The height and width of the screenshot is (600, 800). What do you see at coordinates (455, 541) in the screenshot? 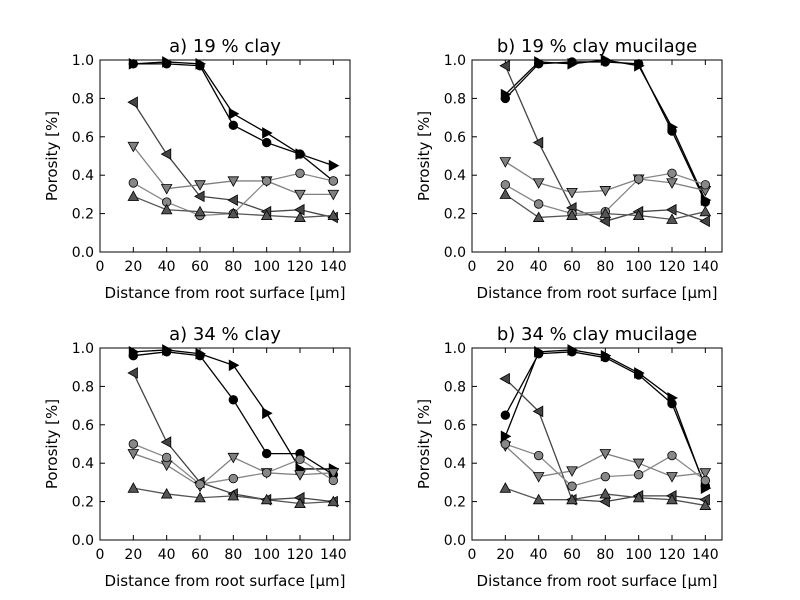
I see `y-tick-label: 0.0` at bounding box center [455, 541].